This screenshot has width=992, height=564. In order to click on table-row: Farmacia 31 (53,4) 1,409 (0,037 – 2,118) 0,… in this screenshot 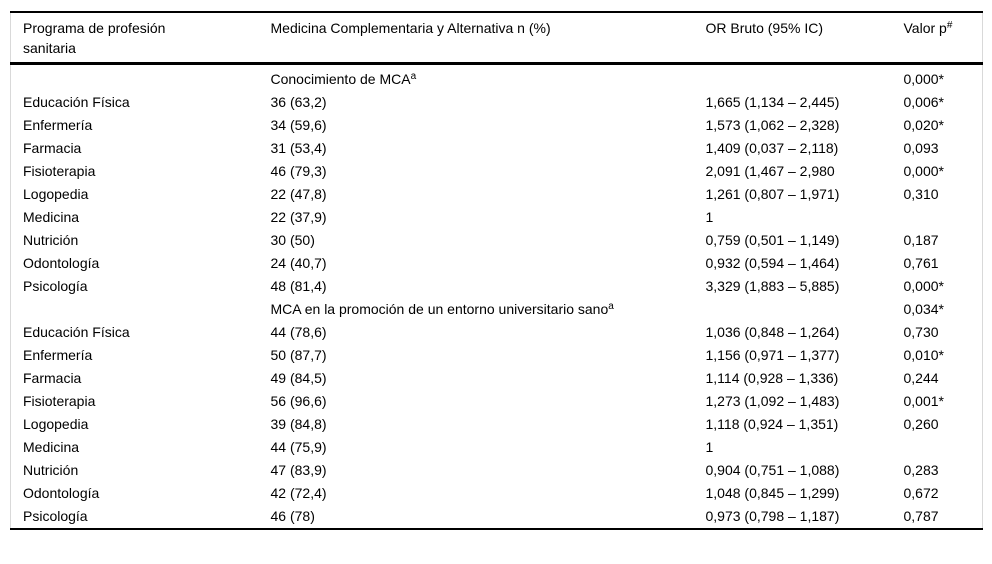, I will do `click(497, 148)`.